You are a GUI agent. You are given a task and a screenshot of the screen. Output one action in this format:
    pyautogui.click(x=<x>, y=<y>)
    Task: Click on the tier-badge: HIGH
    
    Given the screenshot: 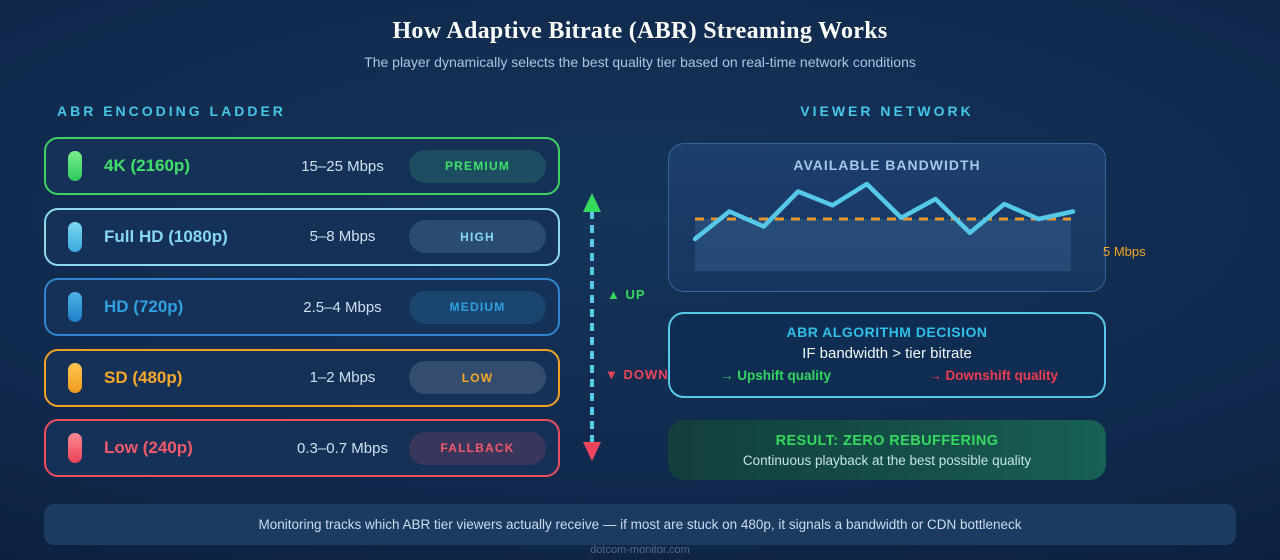 What is the action you would take?
    pyautogui.click(x=477, y=236)
    